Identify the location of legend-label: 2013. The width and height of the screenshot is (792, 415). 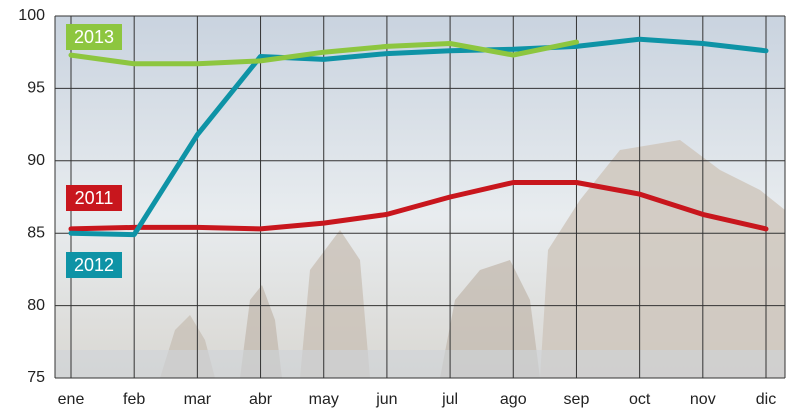
(94, 37).